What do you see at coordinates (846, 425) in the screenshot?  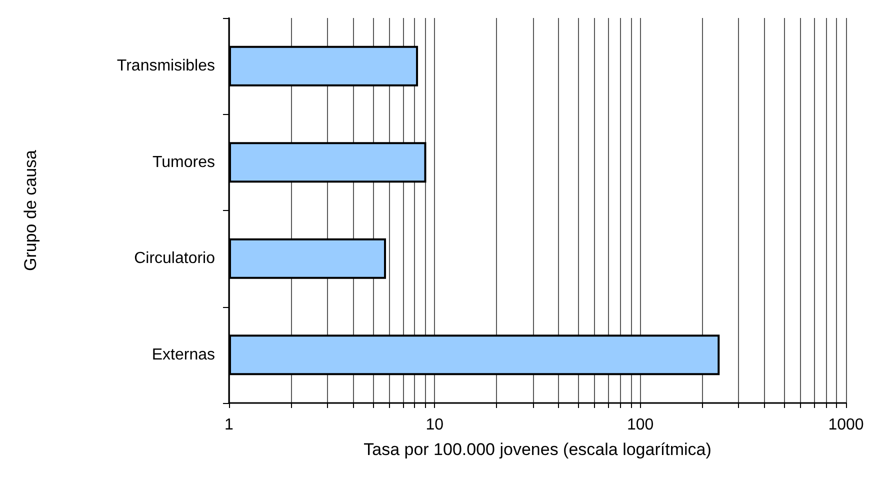 I see `x-tick-label: 1000` at bounding box center [846, 425].